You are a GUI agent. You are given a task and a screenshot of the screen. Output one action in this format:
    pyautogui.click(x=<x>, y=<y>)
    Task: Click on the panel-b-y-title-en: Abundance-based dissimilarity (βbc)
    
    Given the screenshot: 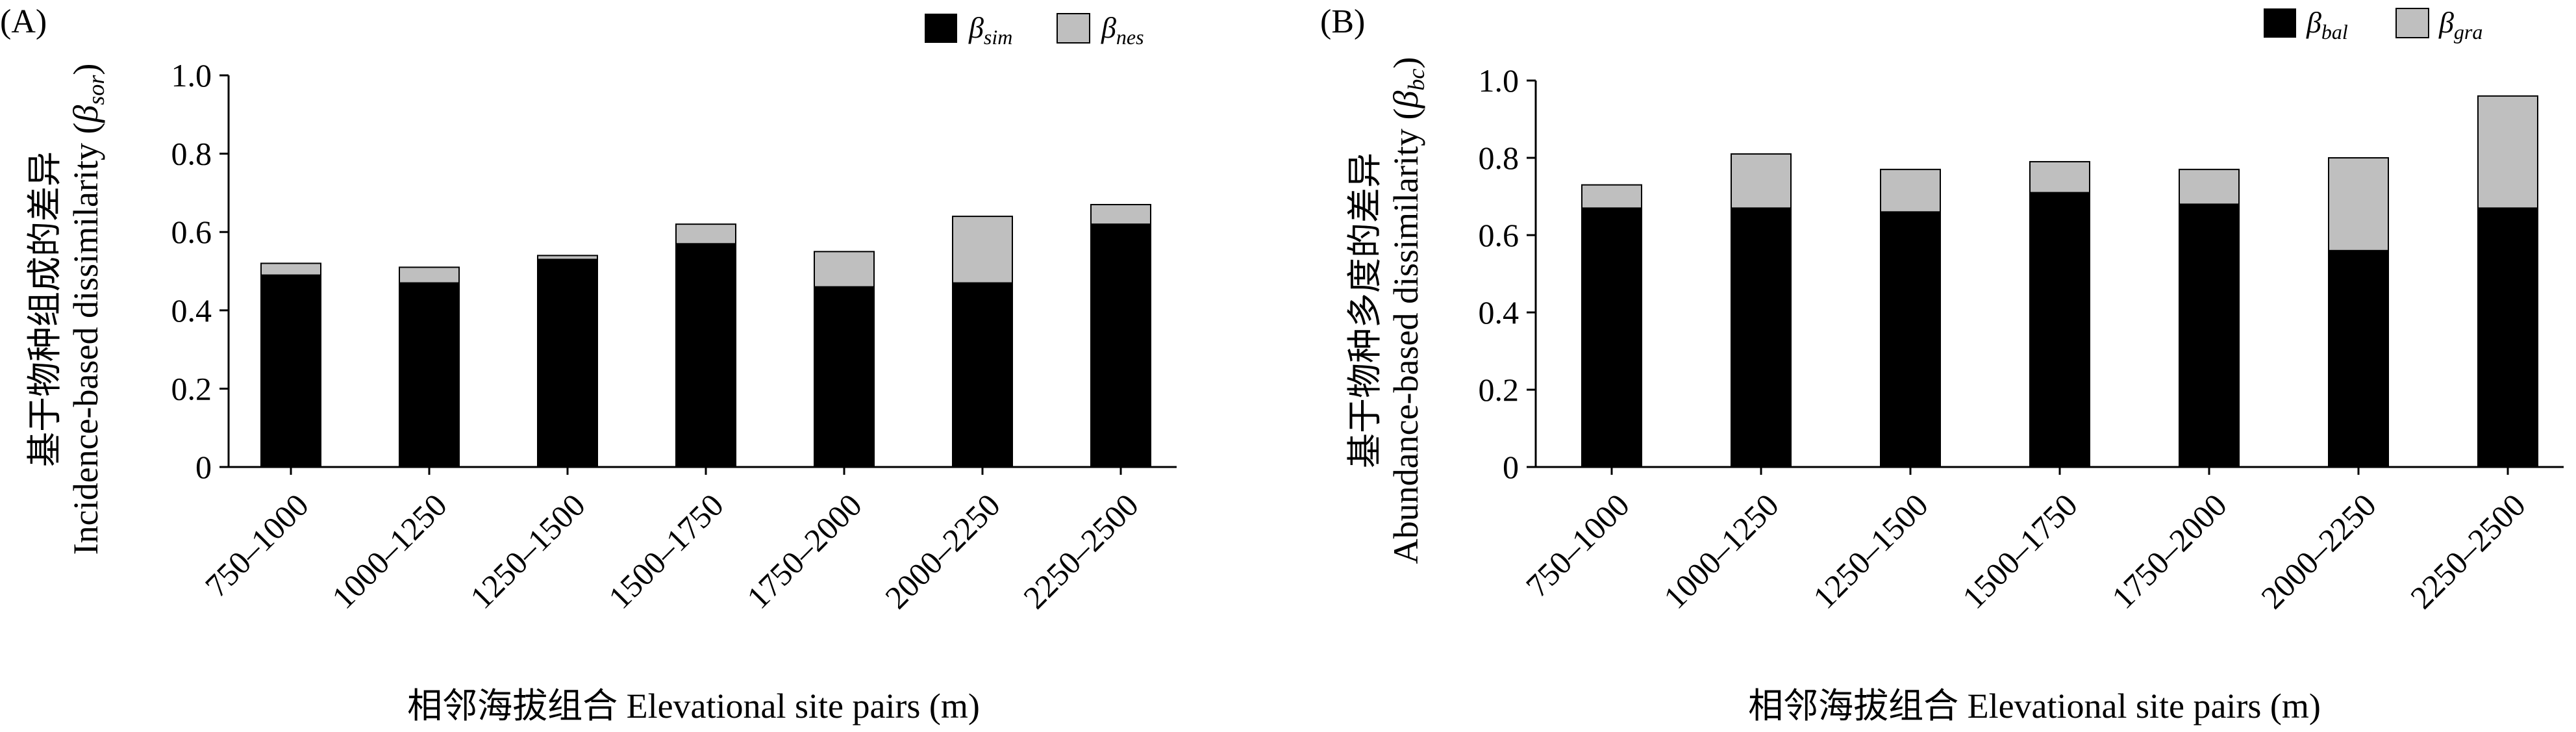 What is the action you would take?
    pyautogui.click(x=1407, y=310)
    